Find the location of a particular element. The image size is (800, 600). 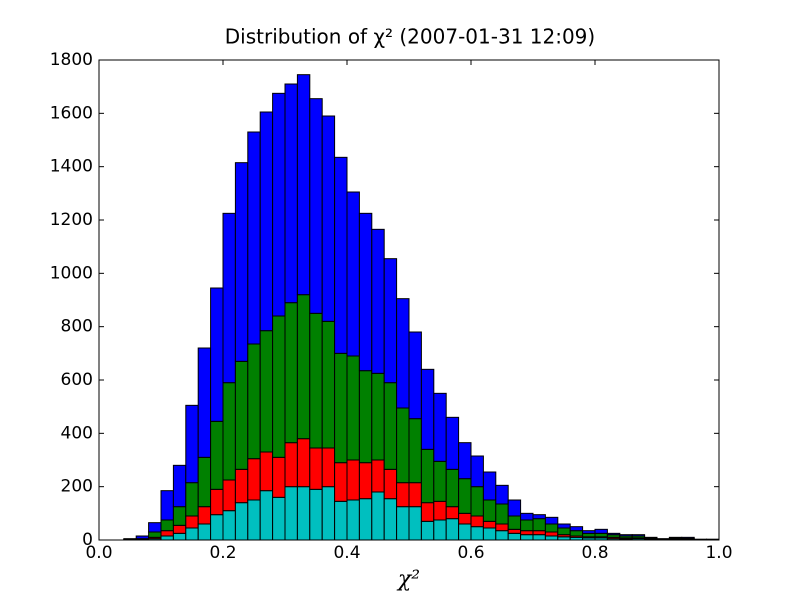

chart-title: Distribution of χ² (2007-01-31 12:09) is located at coordinates (410, 37).